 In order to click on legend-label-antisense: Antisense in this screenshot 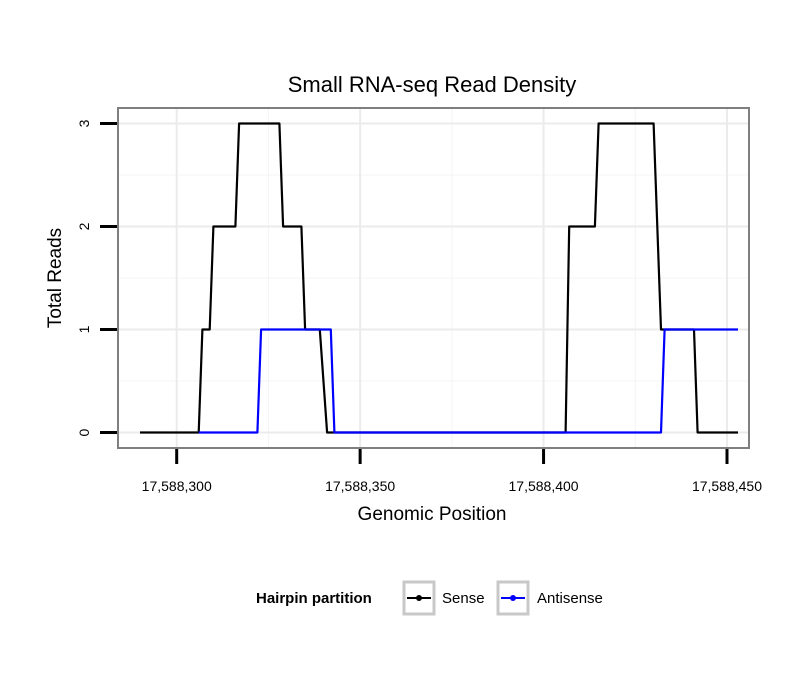, I will do `click(570, 598)`.